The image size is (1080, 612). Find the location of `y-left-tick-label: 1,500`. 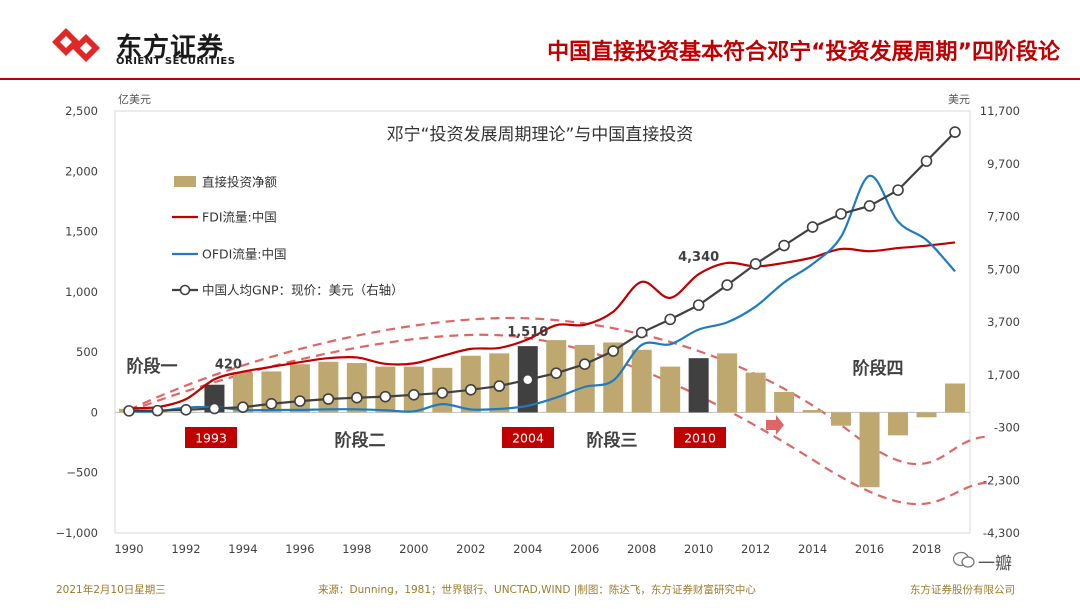

y-left-tick-label: 1,500 is located at coordinates (81, 232).